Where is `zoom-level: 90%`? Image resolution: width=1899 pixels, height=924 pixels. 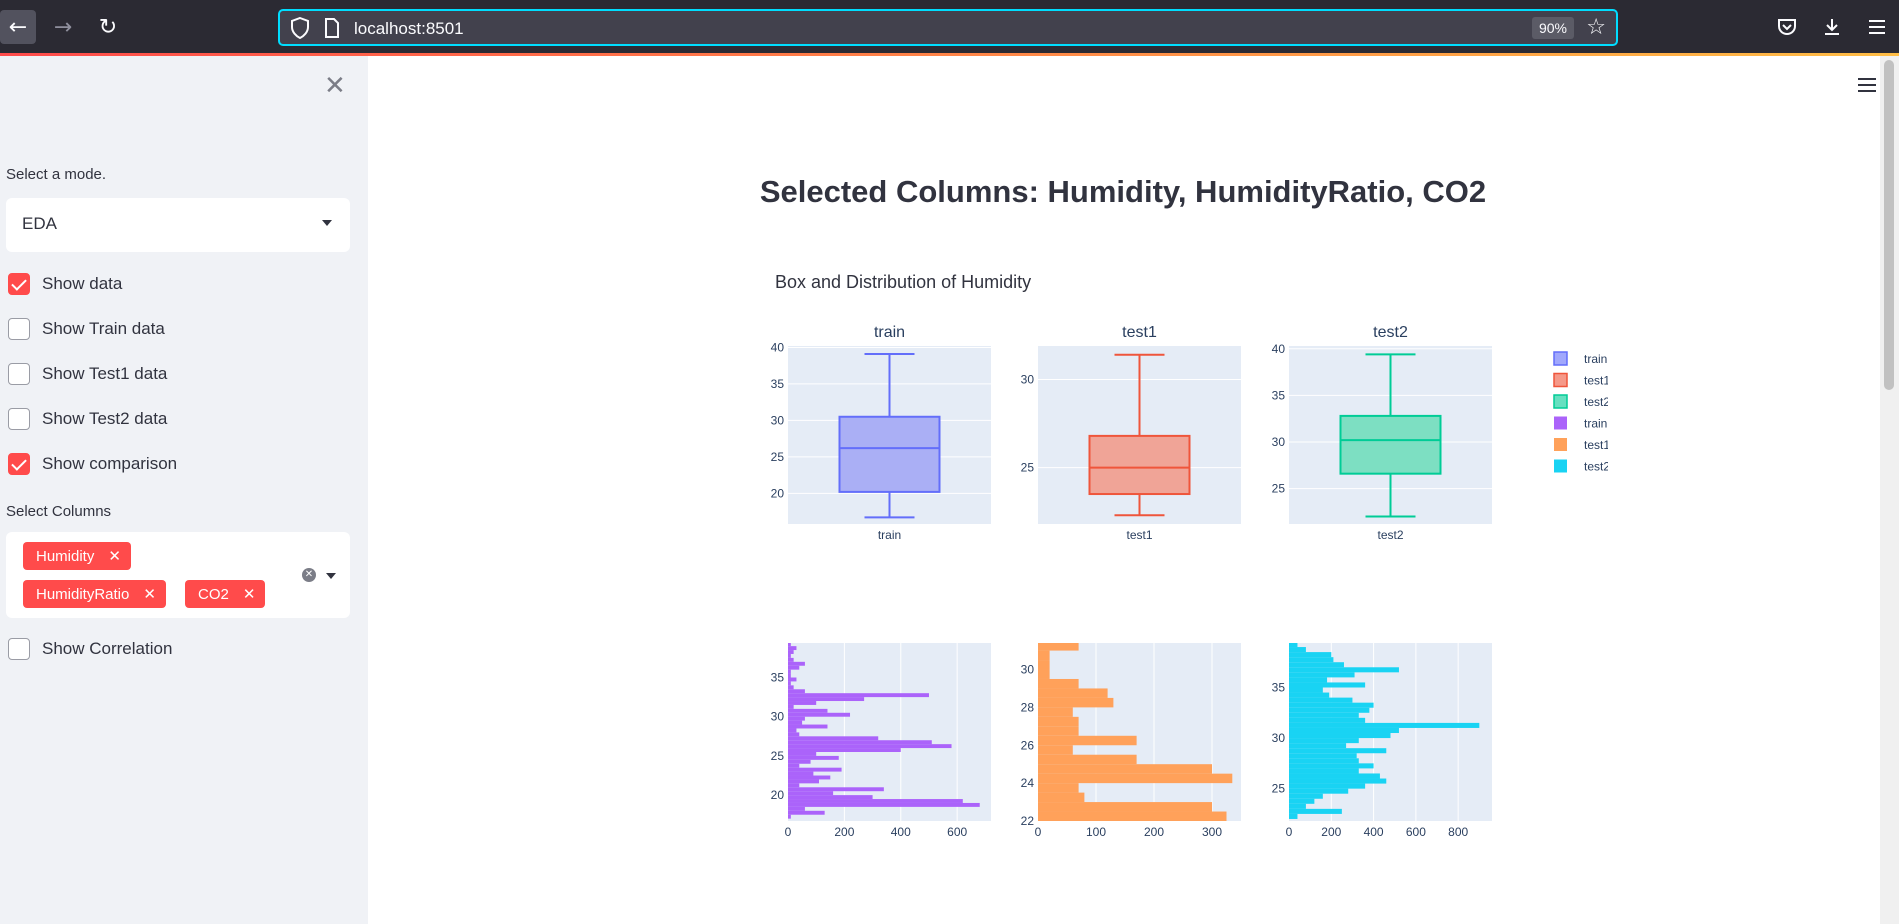
zoom-level: 90% is located at coordinates (1553, 28).